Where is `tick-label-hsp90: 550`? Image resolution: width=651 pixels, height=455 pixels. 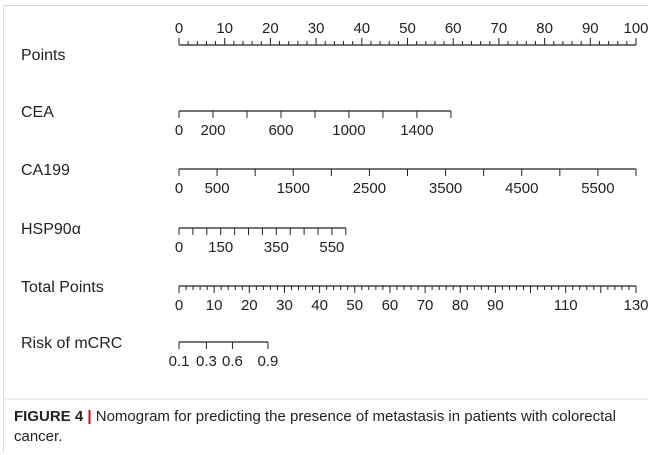 tick-label-hsp90: 550 is located at coordinates (331, 247).